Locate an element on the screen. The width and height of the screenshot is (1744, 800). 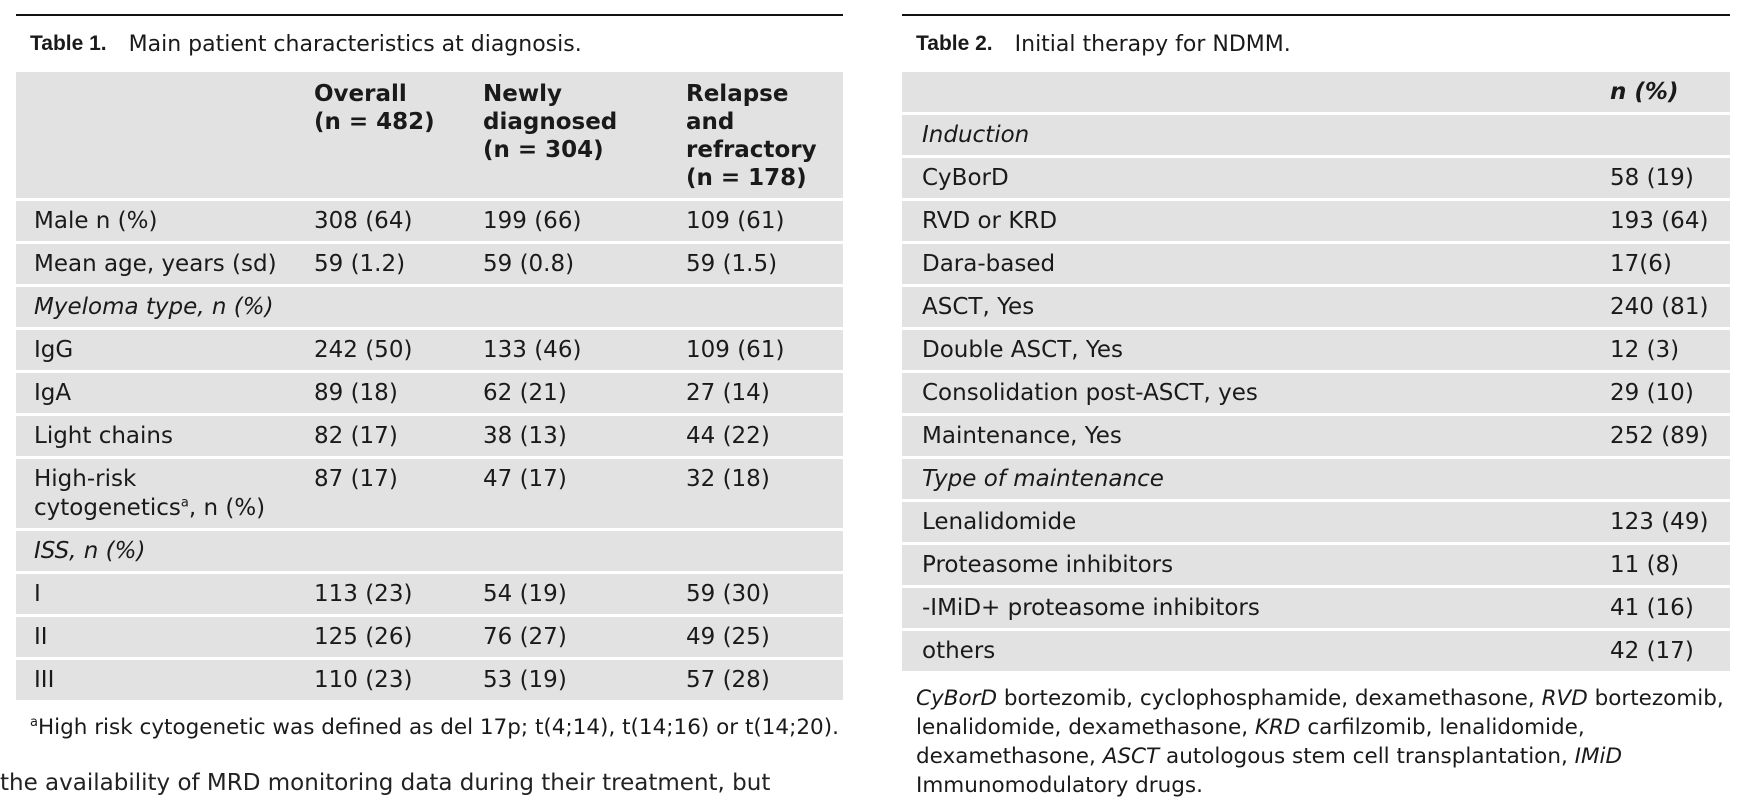
abbreviation: RVD is located at coordinates (1564, 698).